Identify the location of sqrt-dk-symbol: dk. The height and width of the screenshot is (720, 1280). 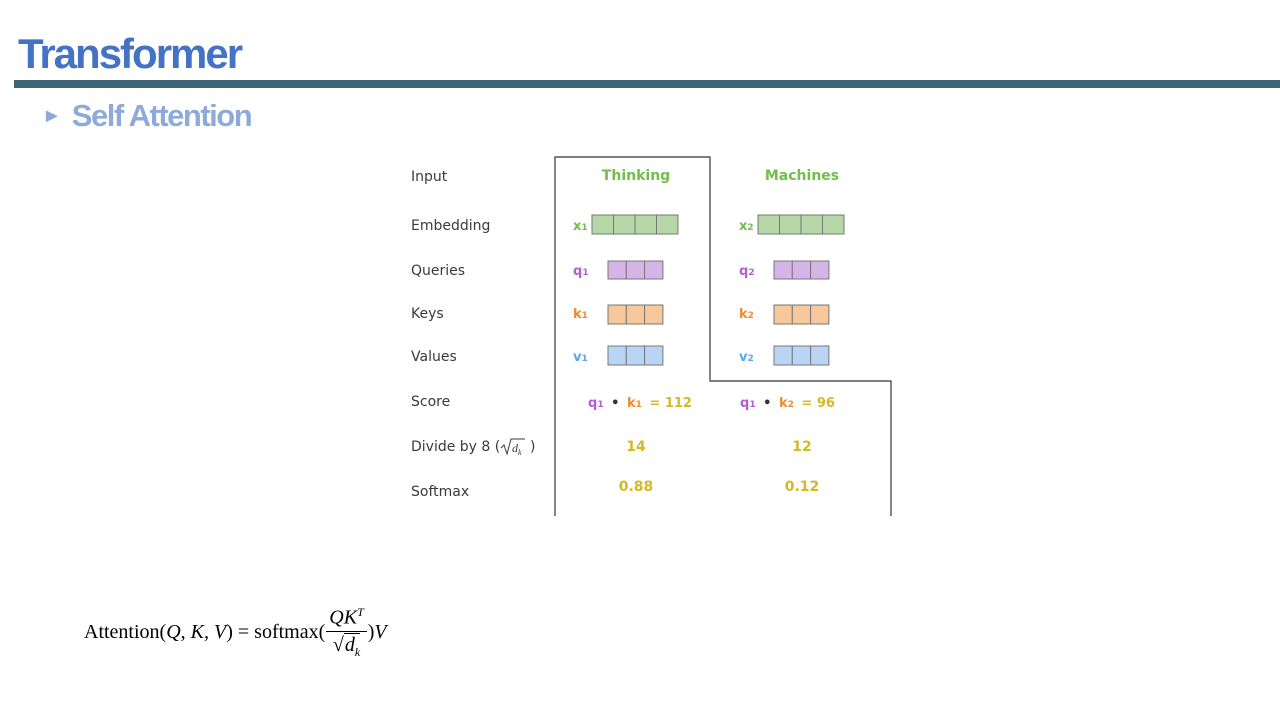
(512, 447).